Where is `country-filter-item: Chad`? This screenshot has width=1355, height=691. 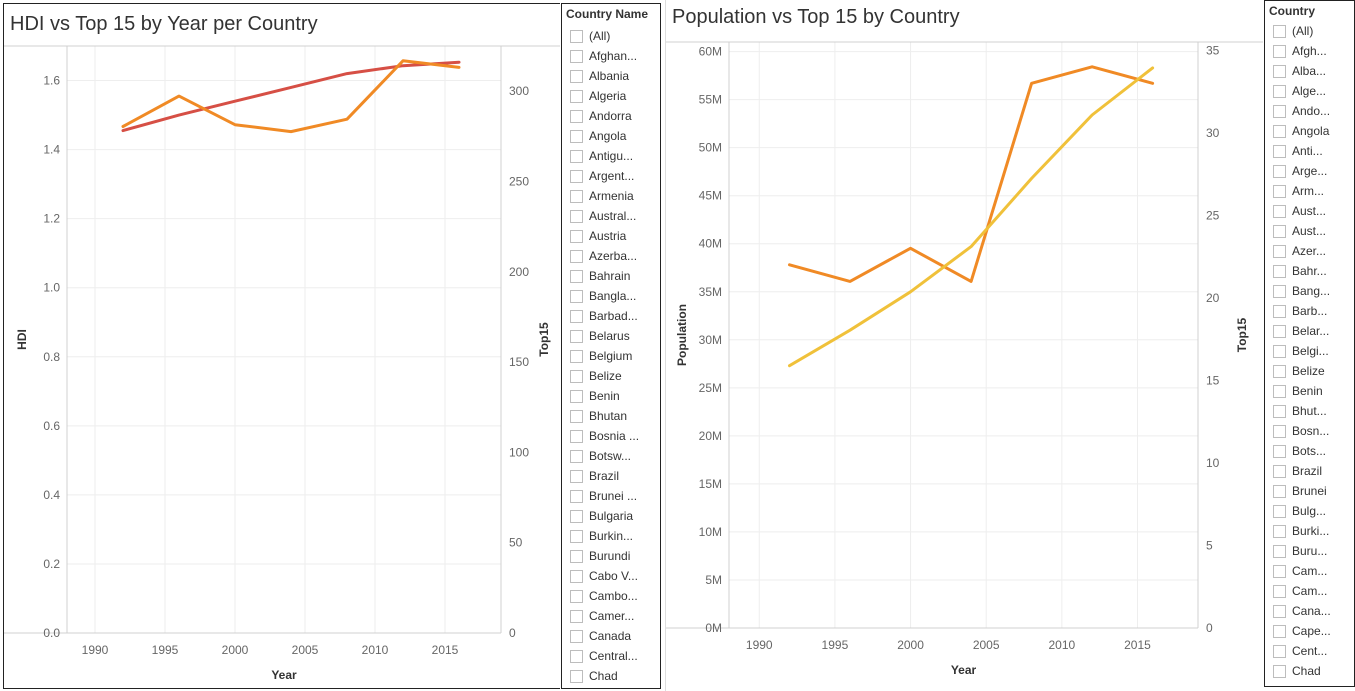
country-filter-item: Chad is located at coordinates (1309, 671).